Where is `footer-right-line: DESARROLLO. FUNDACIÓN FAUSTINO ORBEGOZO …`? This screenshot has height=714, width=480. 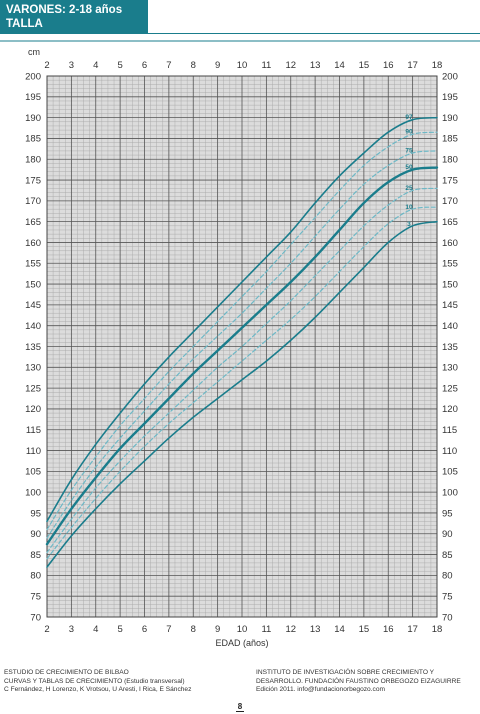
footer-right-line: DESARROLLO. FUNDACIÓN FAUSTINO ORBEGOZO … is located at coordinates (358, 681).